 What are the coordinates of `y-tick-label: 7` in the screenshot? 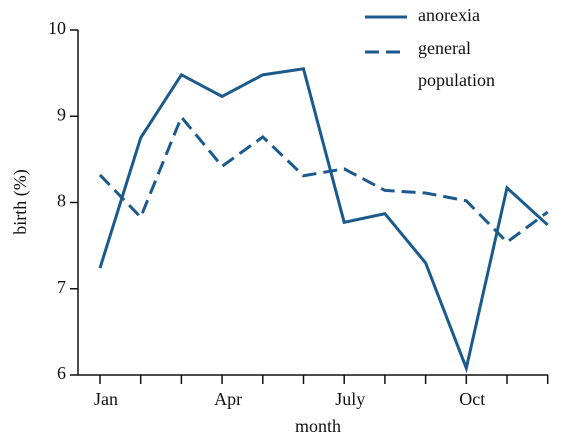 It's located at (61, 287).